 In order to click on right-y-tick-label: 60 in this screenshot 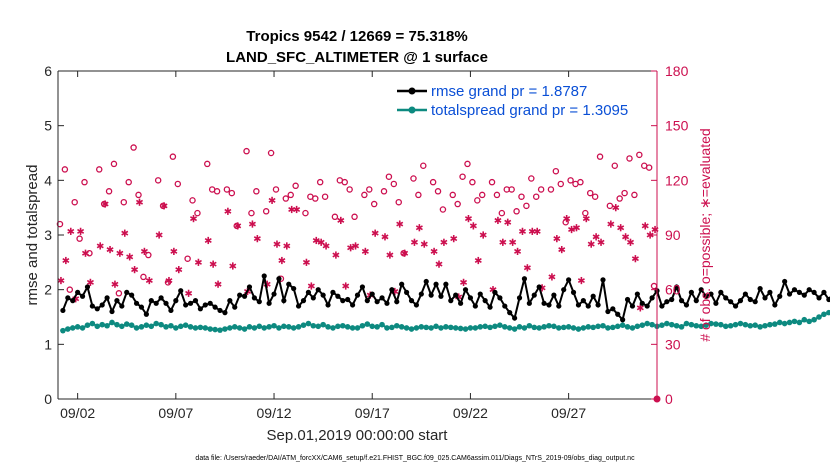, I will do `click(673, 290)`.